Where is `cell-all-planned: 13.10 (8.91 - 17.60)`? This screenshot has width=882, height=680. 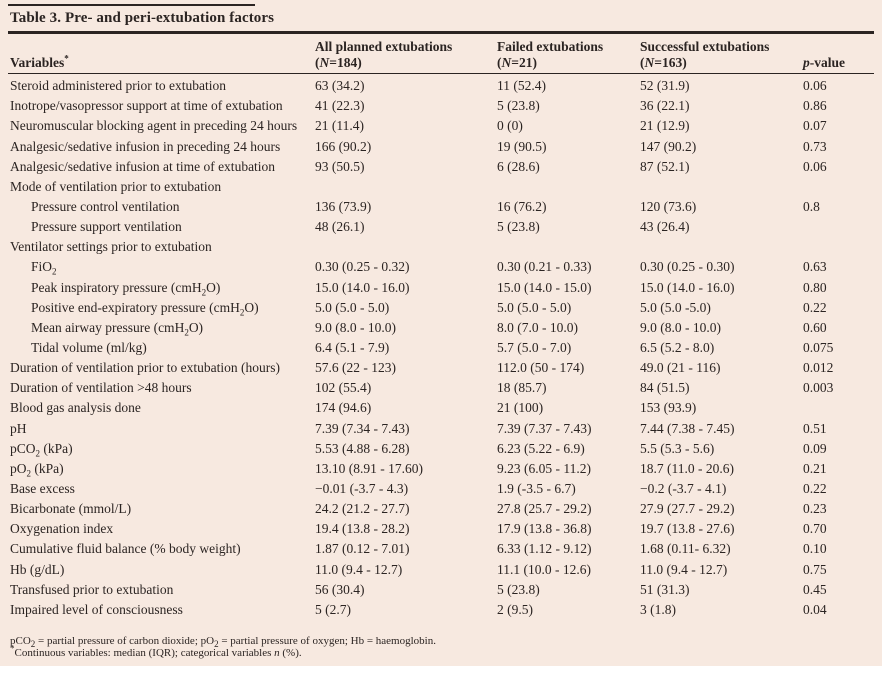
cell-all-planned: 13.10 (8.91 - 17.60) is located at coordinates (369, 468).